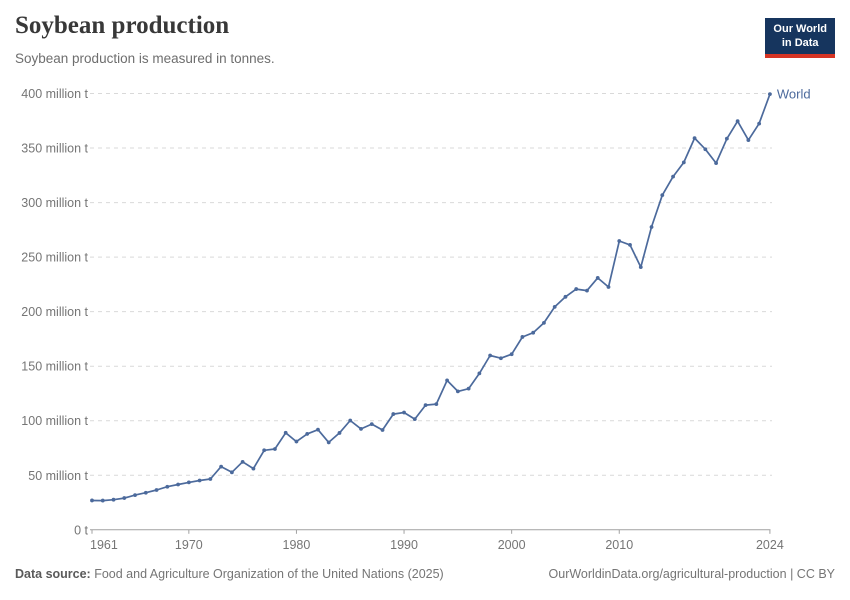 The height and width of the screenshot is (600, 850). Describe the element at coordinates (619, 545) in the screenshot. I see `x-axis-label: 2010` at that location.